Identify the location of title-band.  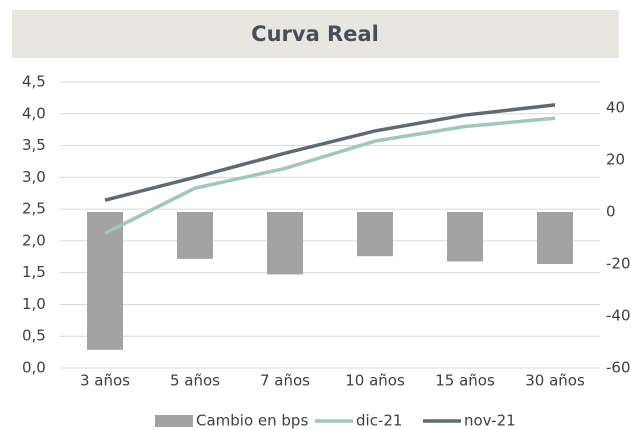
(315, 34).